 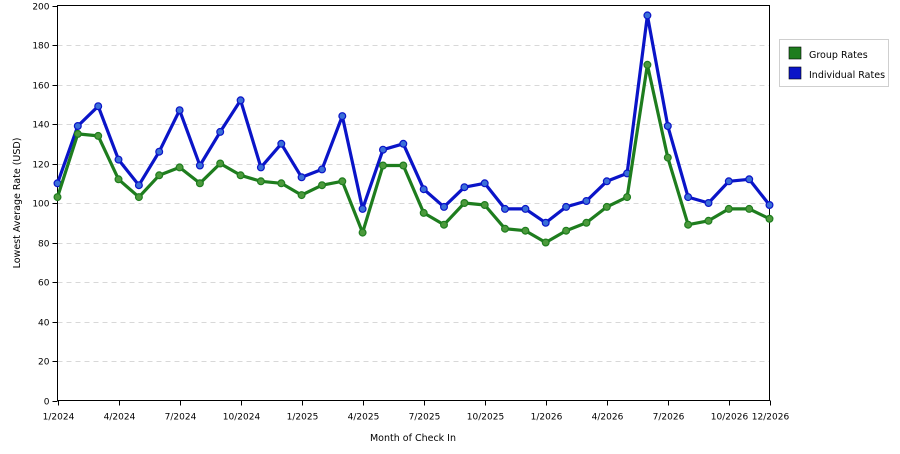 What do you see at coordinates (795, 73) in the screenshot?
I see `legend-swatch-individual-rates` at bounding box center [795, 73].